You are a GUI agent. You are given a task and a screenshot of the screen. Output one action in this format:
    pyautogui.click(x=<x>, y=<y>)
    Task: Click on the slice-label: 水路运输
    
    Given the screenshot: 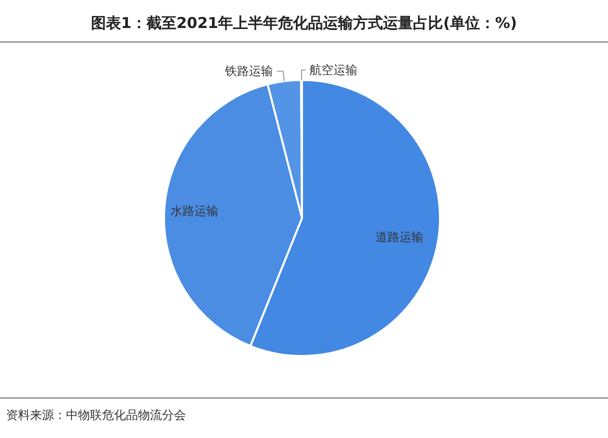 What is the action you would take?
    pyautogui.click(x=194, y=211)
    